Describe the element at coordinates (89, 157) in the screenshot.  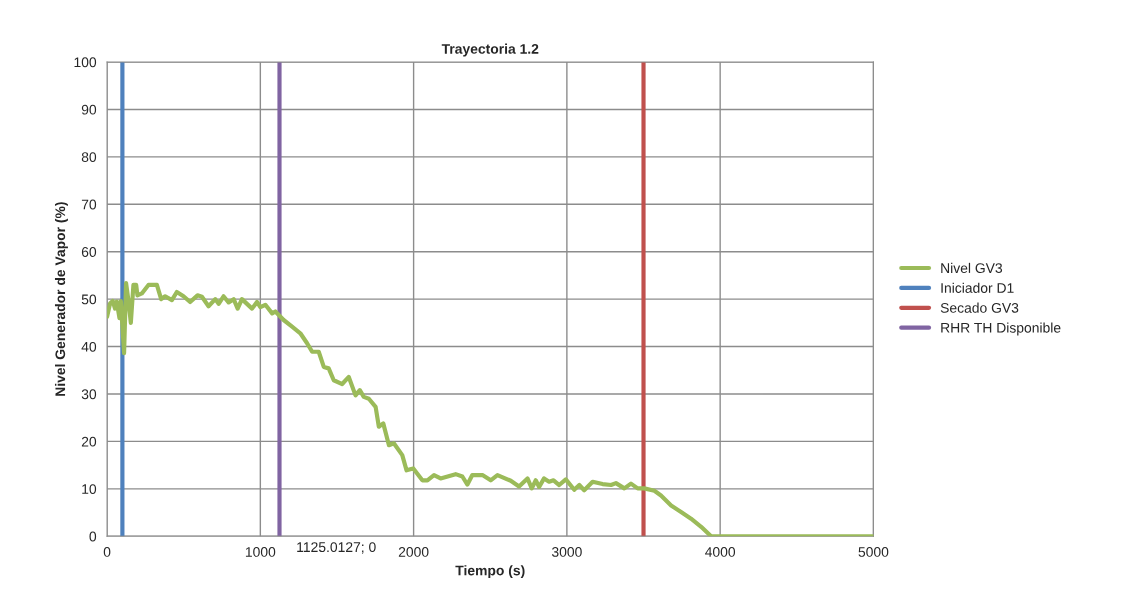
I see `y-tick-label: 80` at that location.